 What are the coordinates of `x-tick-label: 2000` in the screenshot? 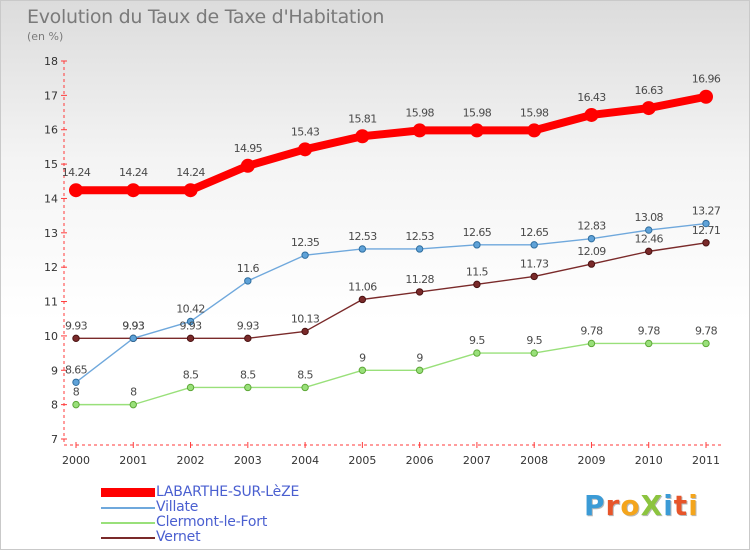 It's located at (76, 460).